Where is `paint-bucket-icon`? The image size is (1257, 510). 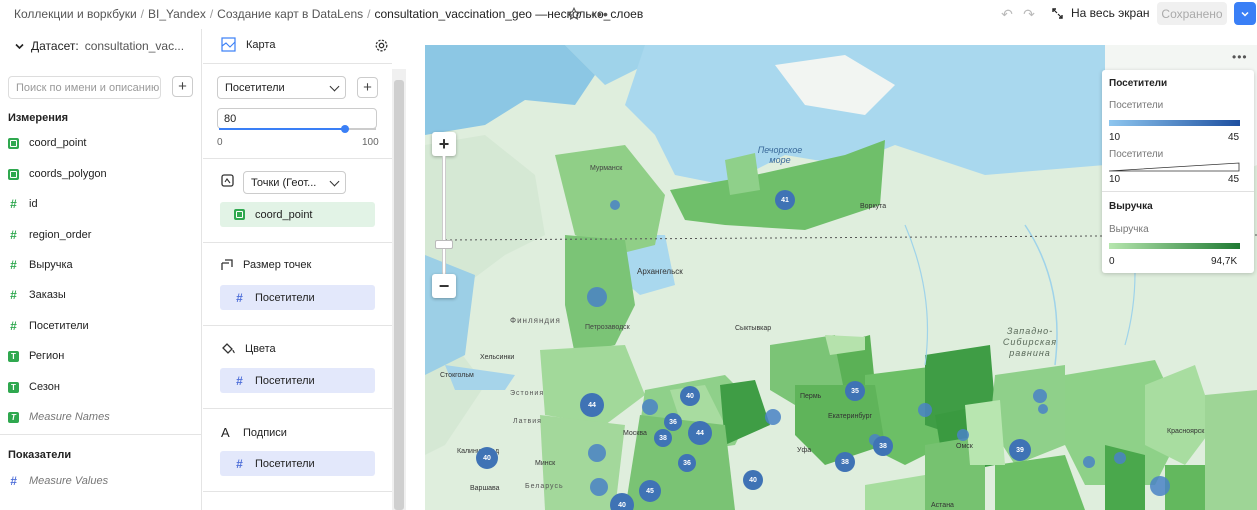
paint-bucket-icon is located at coordinates (228, 348).